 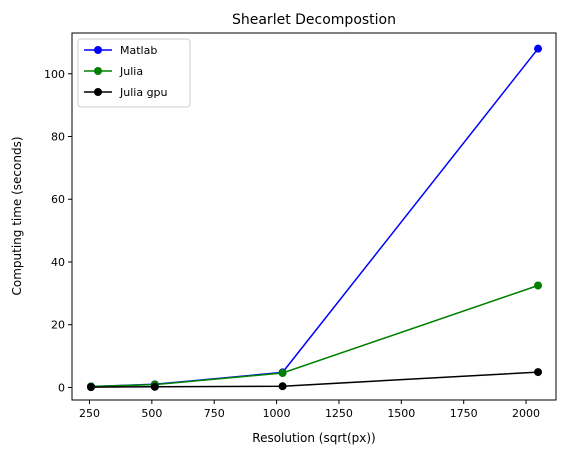 I want to click on legend: Matlab Julia Julia gpu, so click(x=134, y=73).